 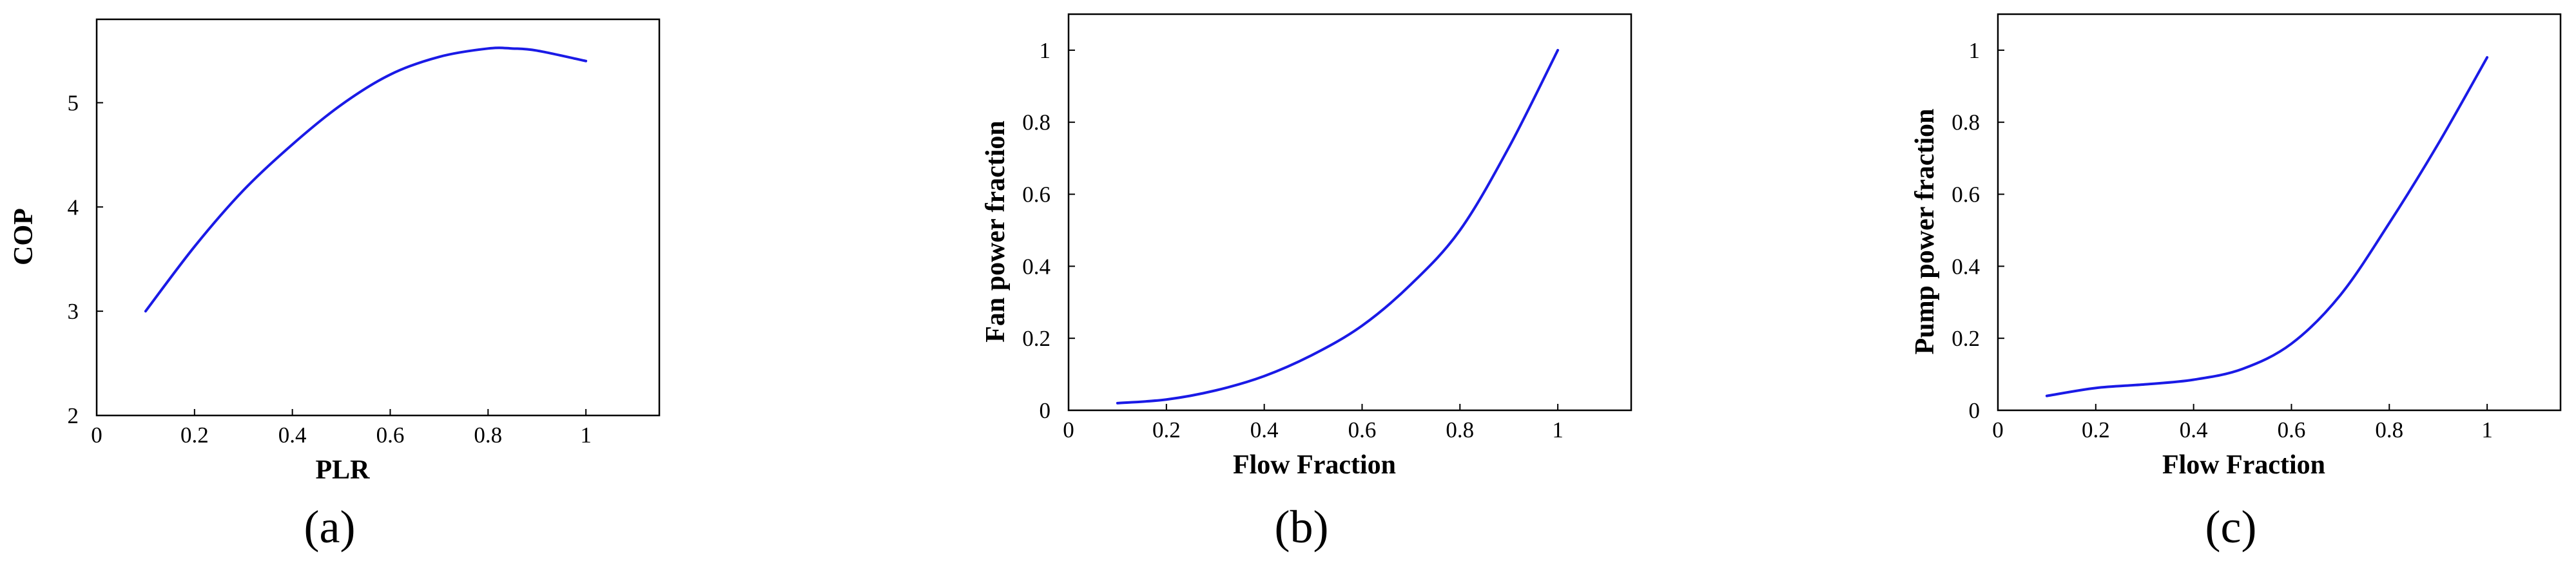 What do you see at coordinates (73, 207) in the screenshot?
I see `y-tick-label: 4` at bounding box center [73, 207].